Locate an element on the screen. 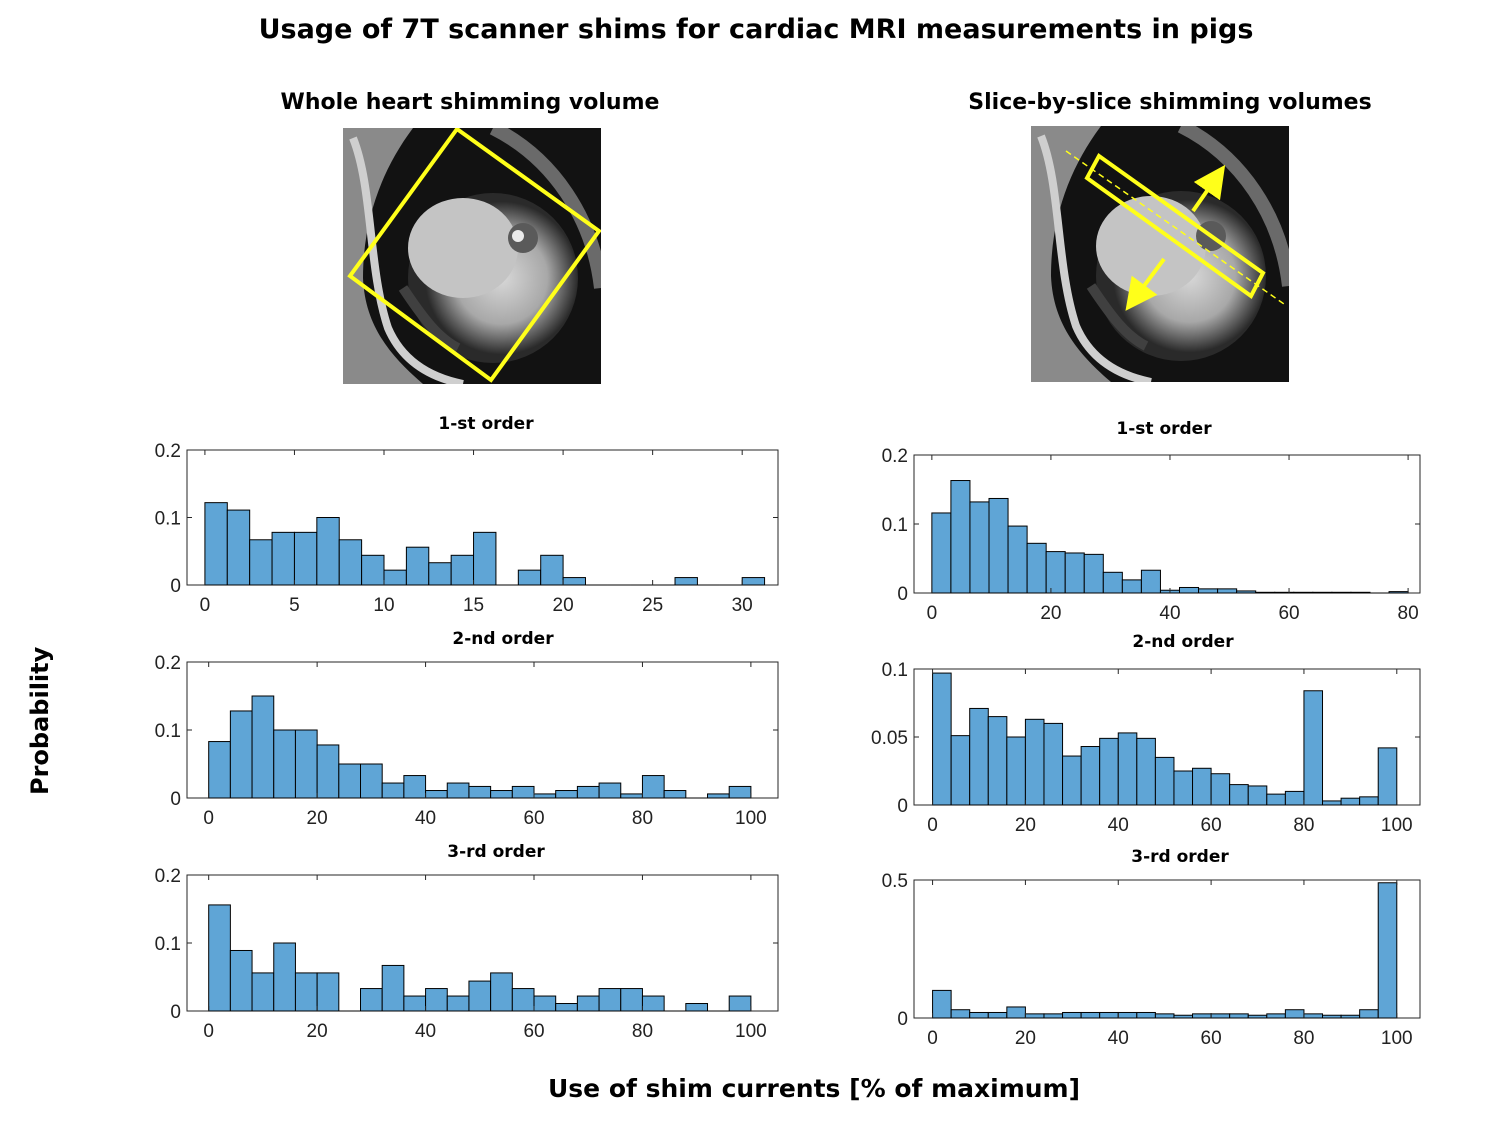 This screenshot has width=1512, height=1136. left-1st-xtick-label: 0 is located at coordinates (205, 605).